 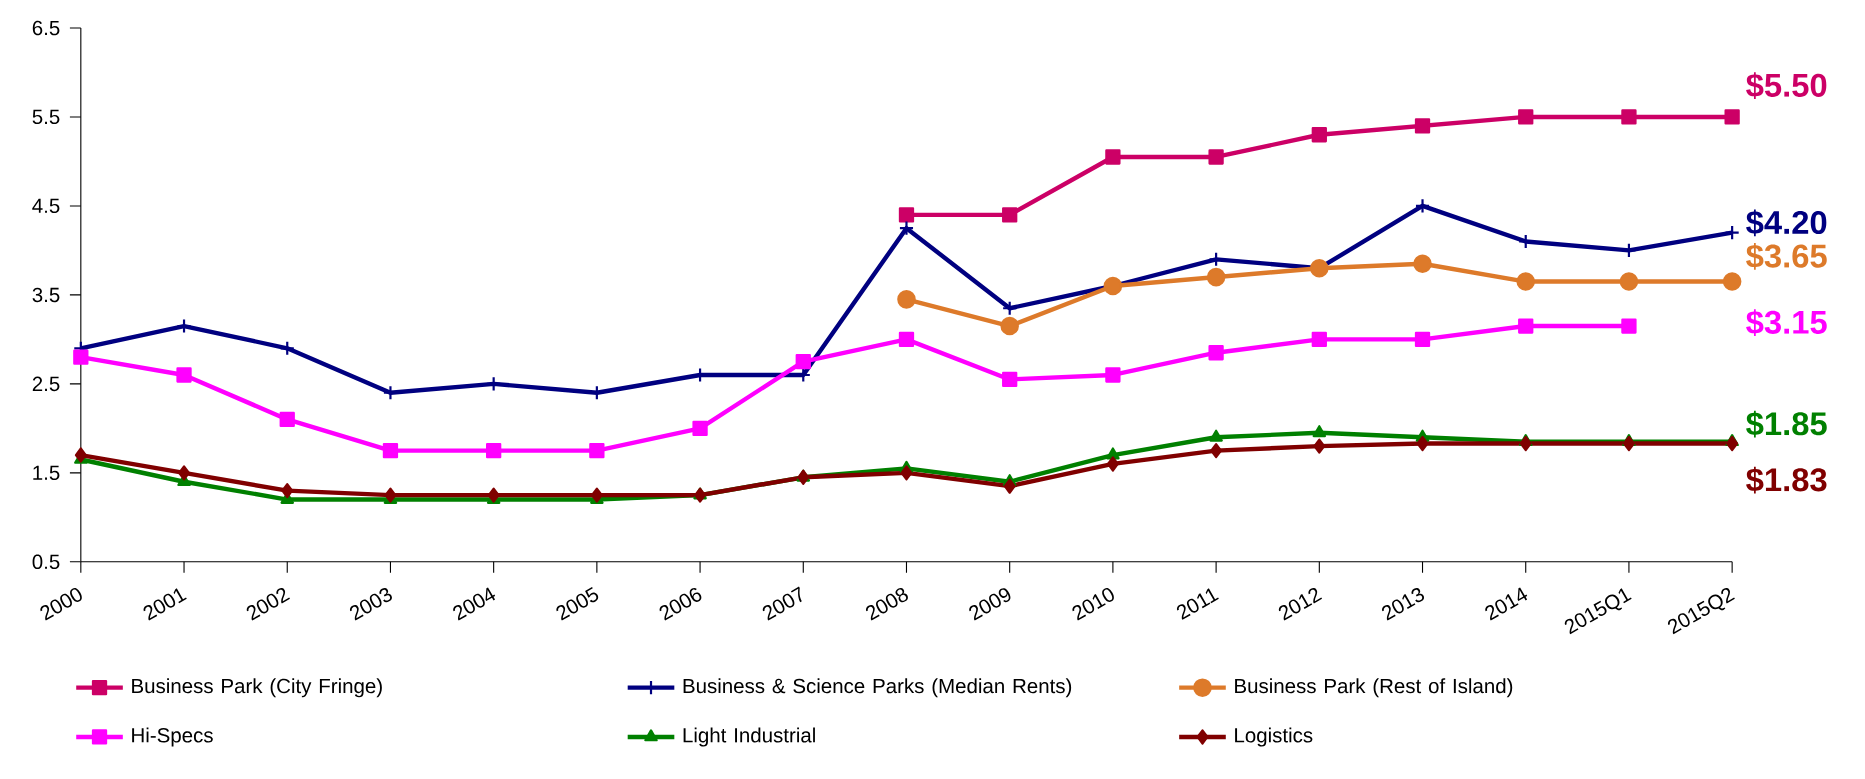 What do you see at coordinates (61, 604) in the screenshot?
I see `x-tick-label: 2000` at bounding box center [61, 604].